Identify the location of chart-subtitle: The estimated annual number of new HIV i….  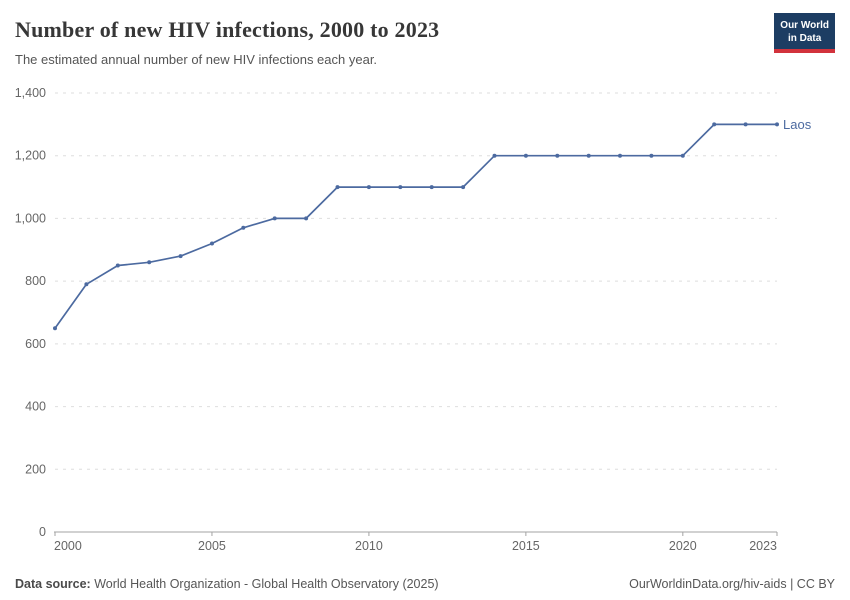
(196, 59).